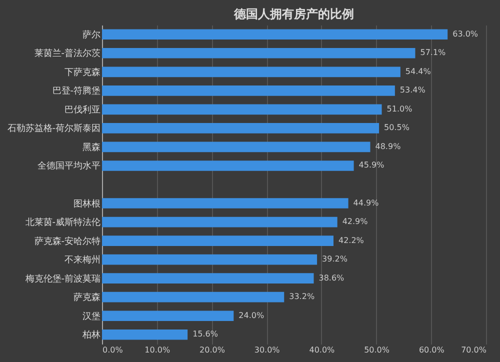  I want to click on data-label: 54.4%, so click(418, 71).